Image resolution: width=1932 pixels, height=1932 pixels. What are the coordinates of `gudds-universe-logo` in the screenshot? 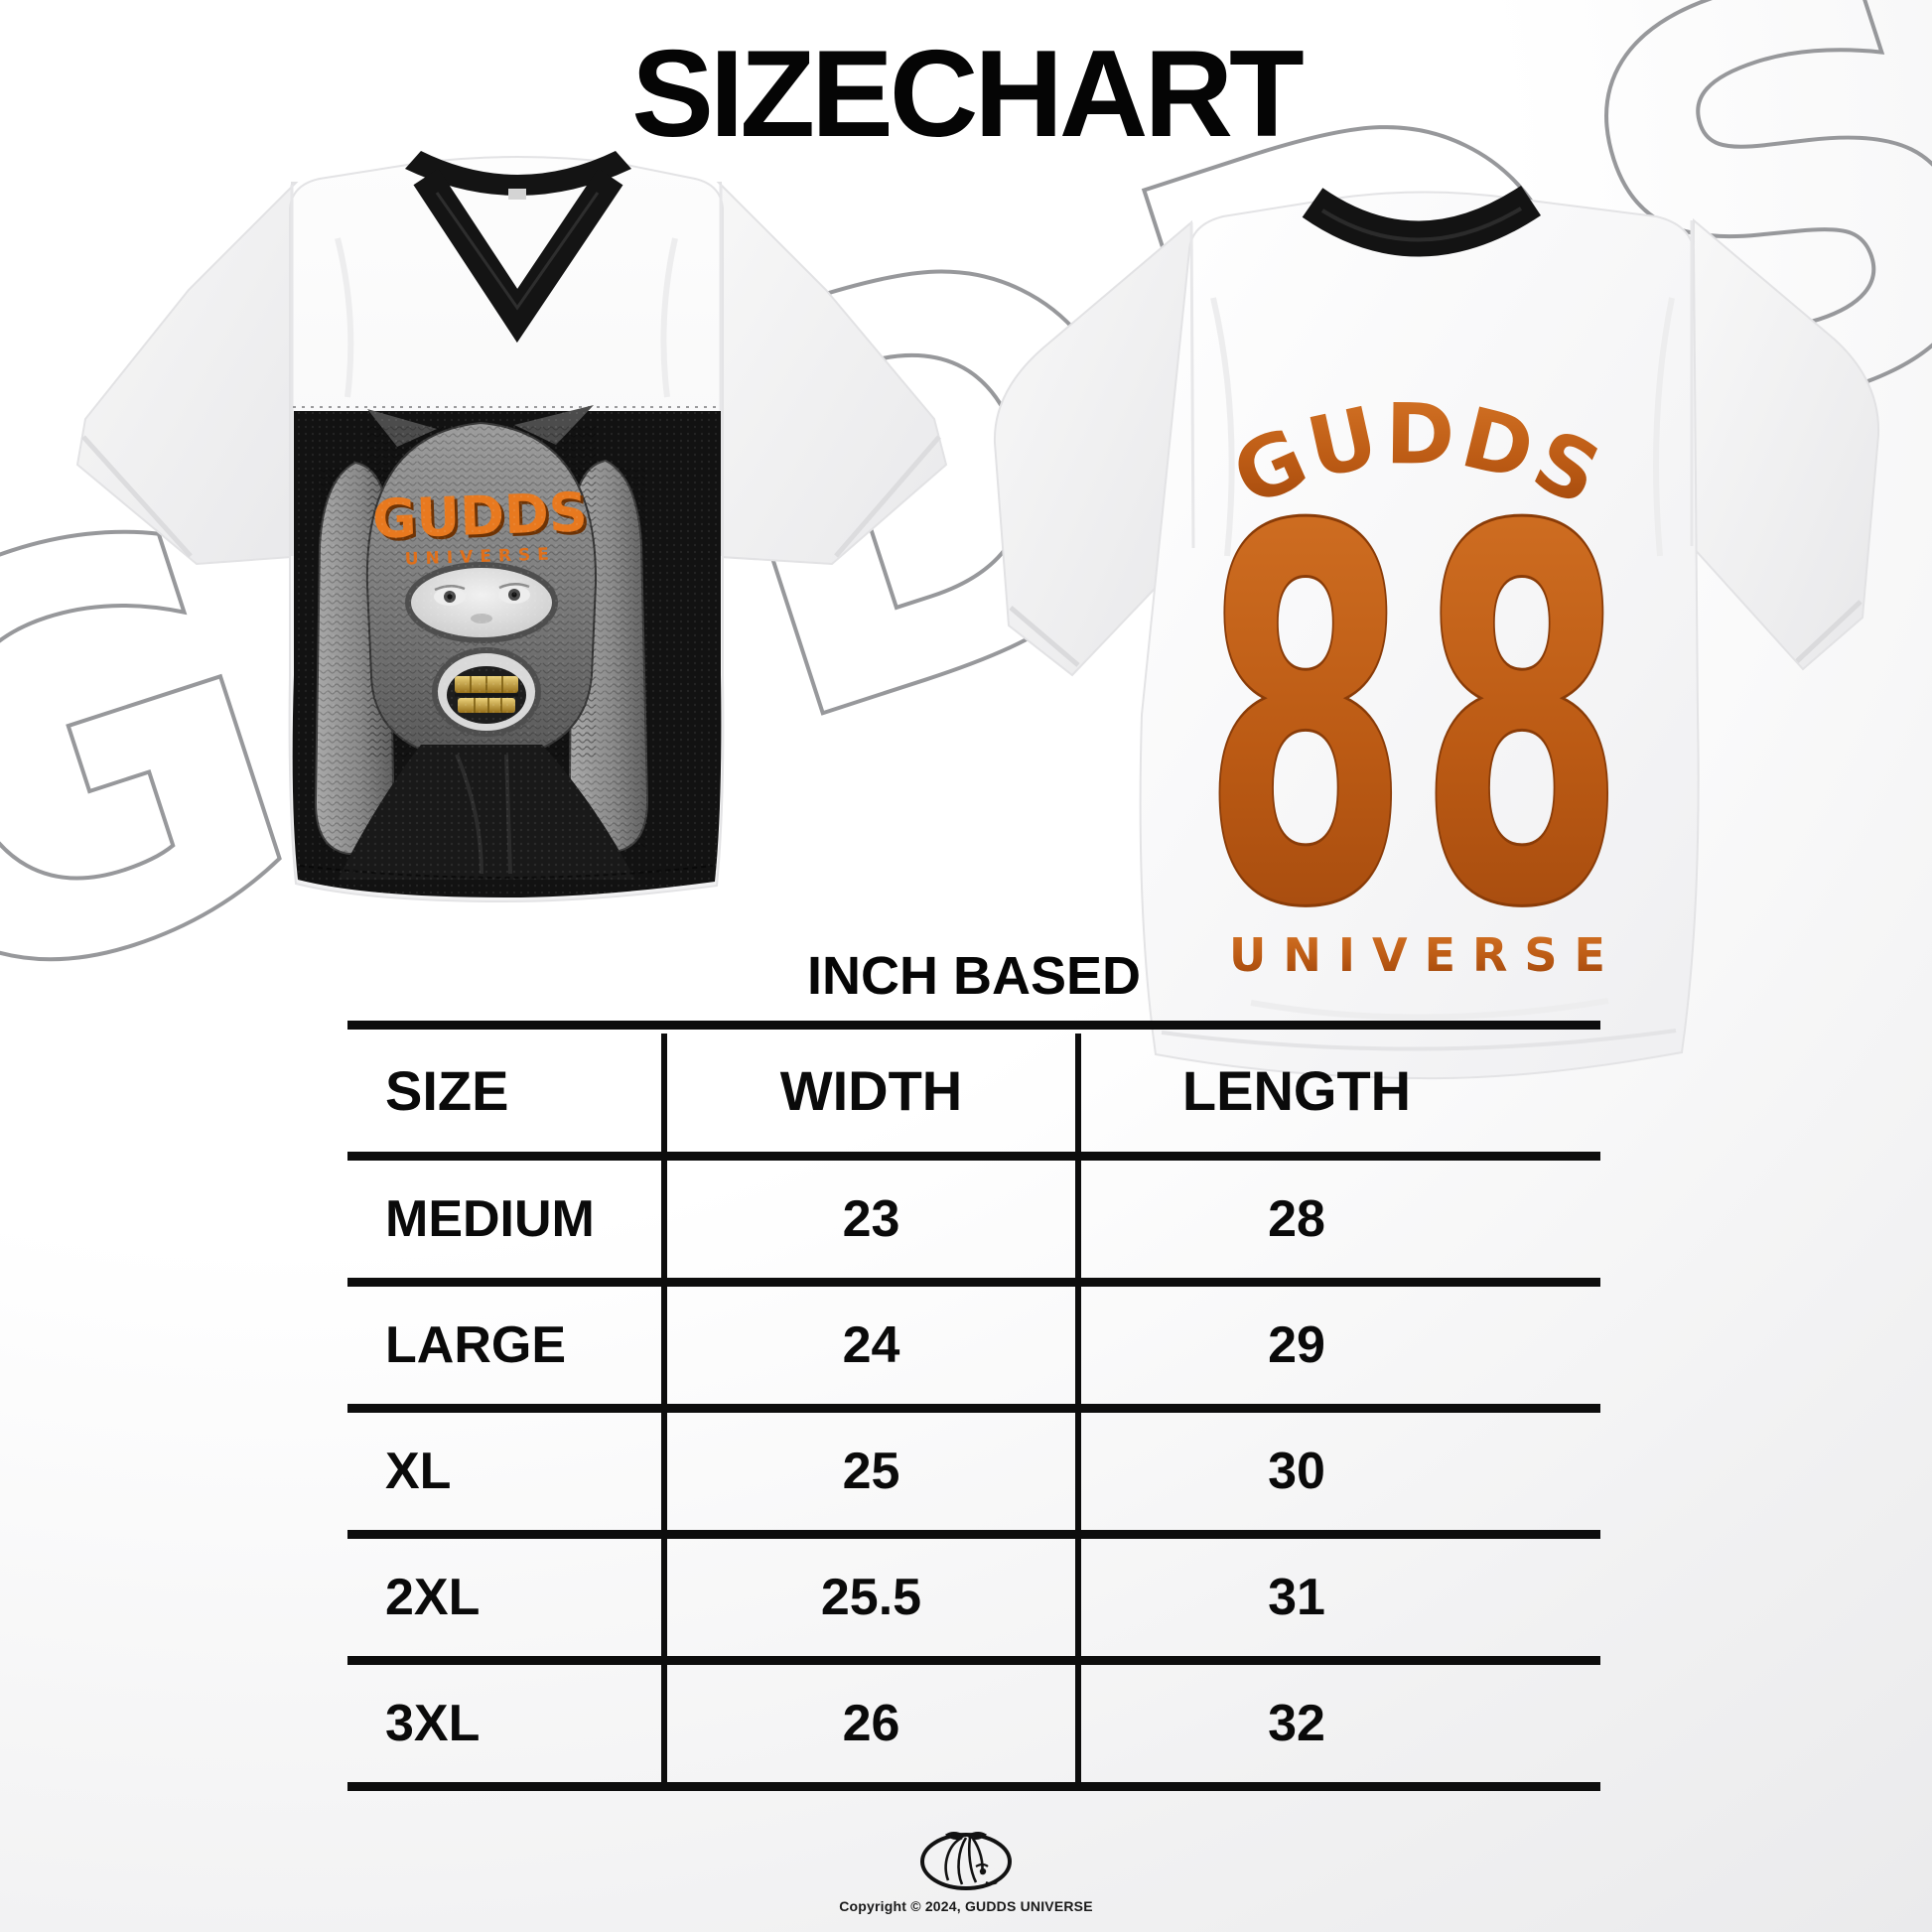 It's located at (966, 1861).